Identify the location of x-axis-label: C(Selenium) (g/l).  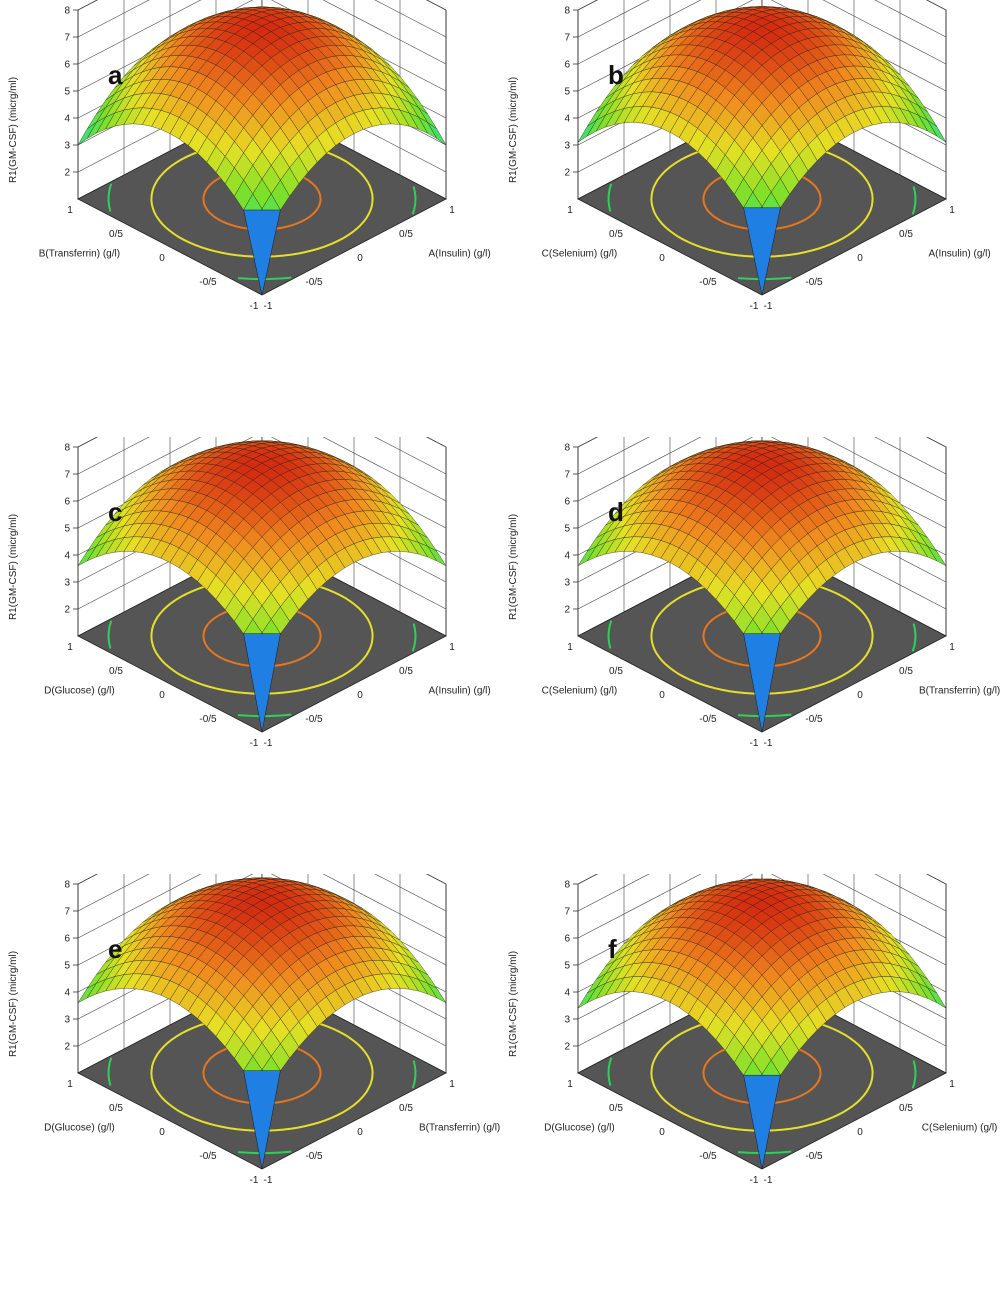
(960, 1128).